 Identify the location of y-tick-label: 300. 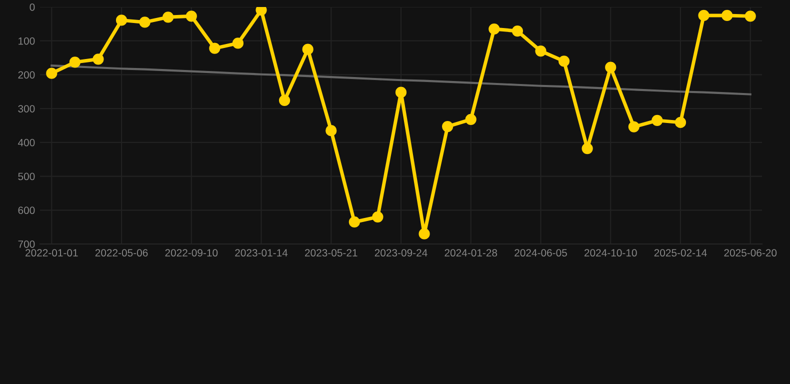
(26, 108).